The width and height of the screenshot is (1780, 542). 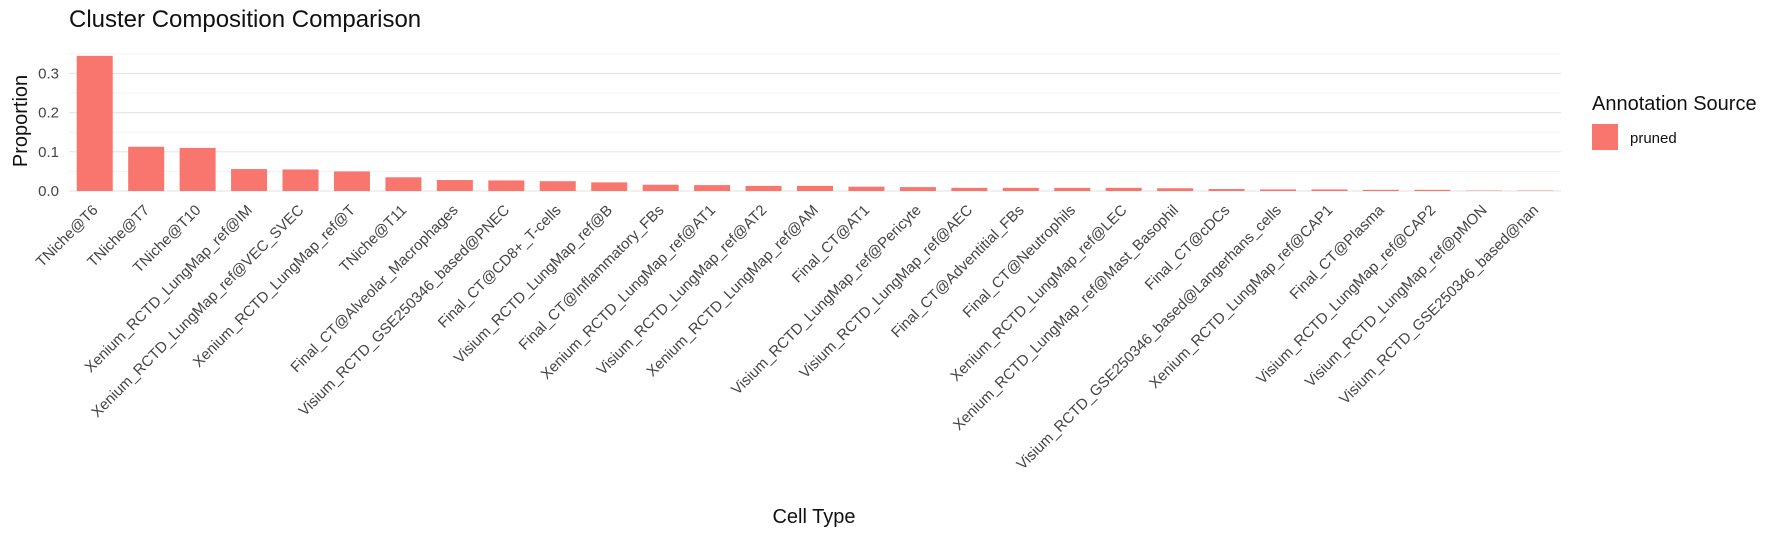 What do you see at coordinates (21, 121) in the screenshot?
I see `y-axis-title: Proportion` at bounding box center [21, 121].